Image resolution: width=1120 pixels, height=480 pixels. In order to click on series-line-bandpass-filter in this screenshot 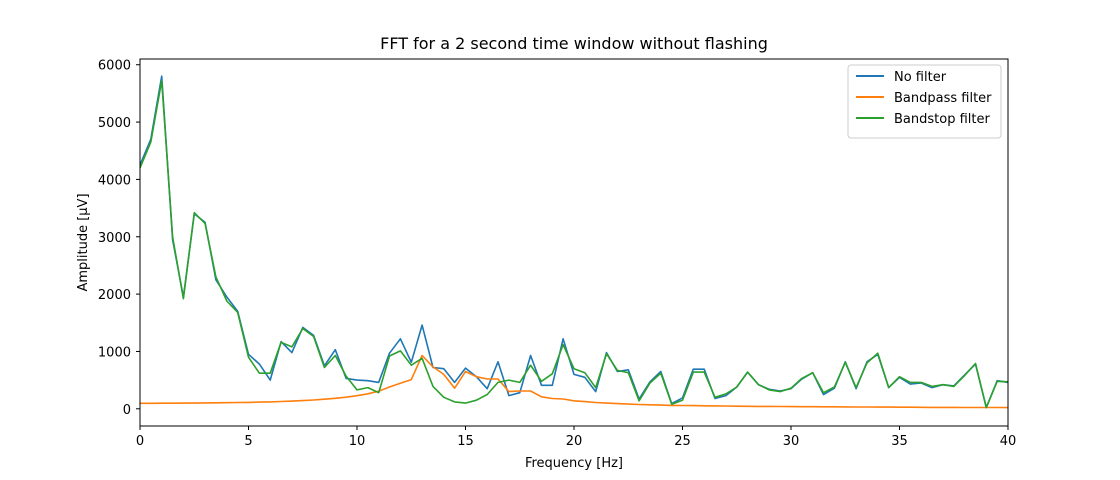, I will do `click(574, 381)`.